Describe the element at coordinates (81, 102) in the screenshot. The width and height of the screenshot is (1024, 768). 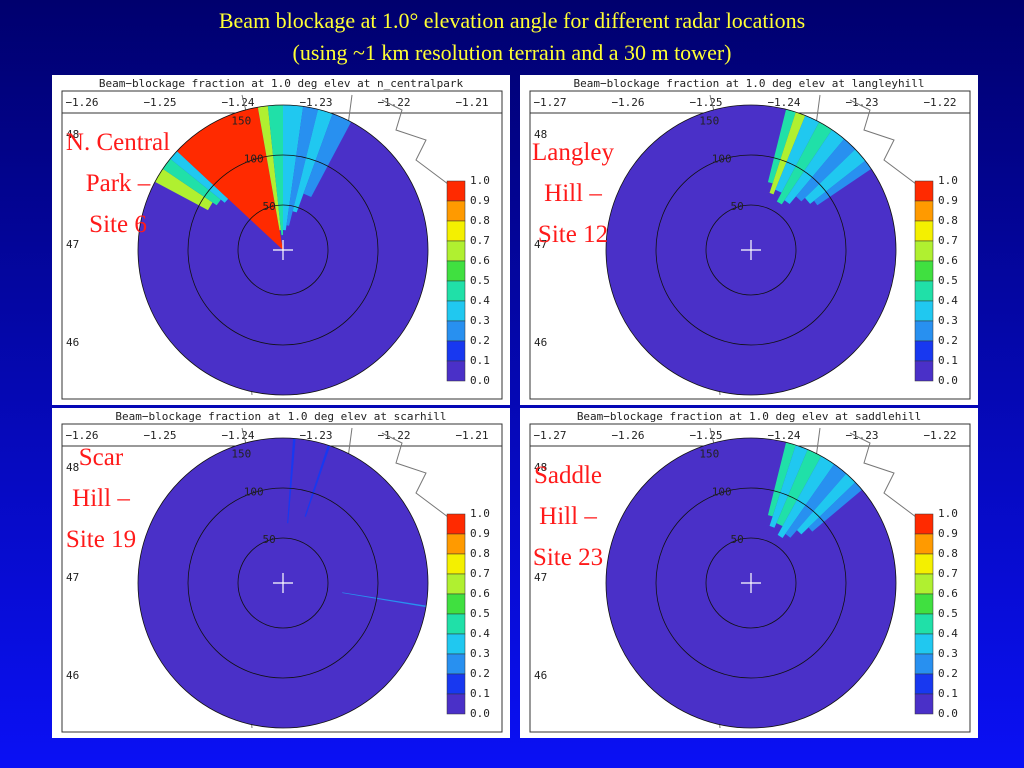
I see `lon-label: −1.26` at that location.